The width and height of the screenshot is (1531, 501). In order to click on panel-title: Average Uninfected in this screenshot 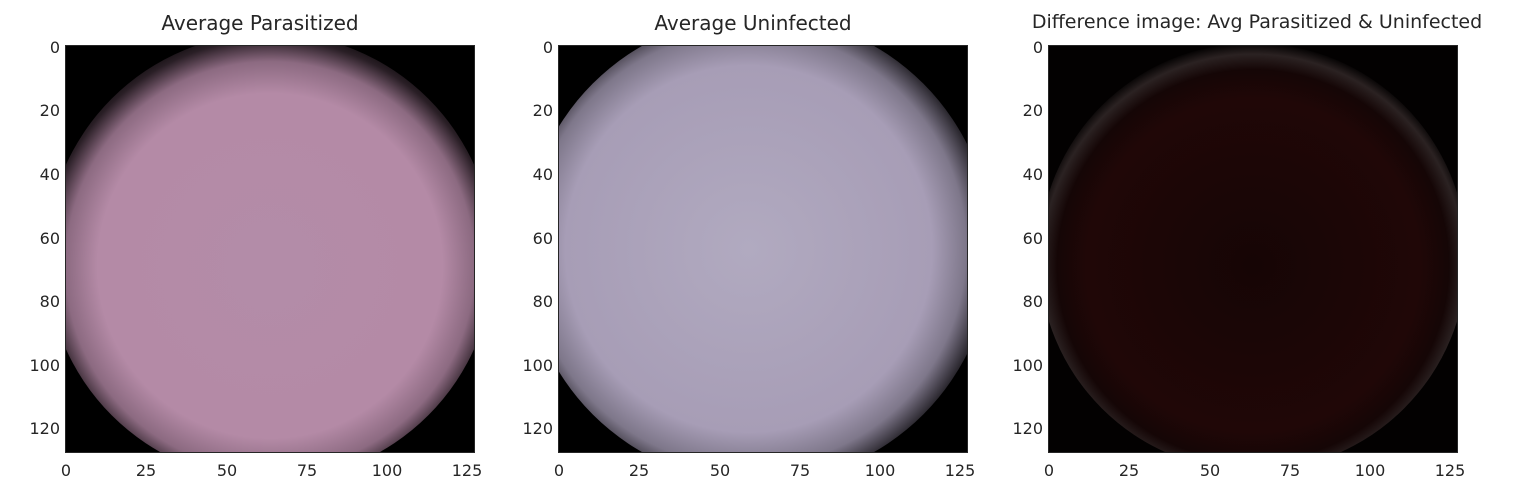, I will do `click(753, 23)`.